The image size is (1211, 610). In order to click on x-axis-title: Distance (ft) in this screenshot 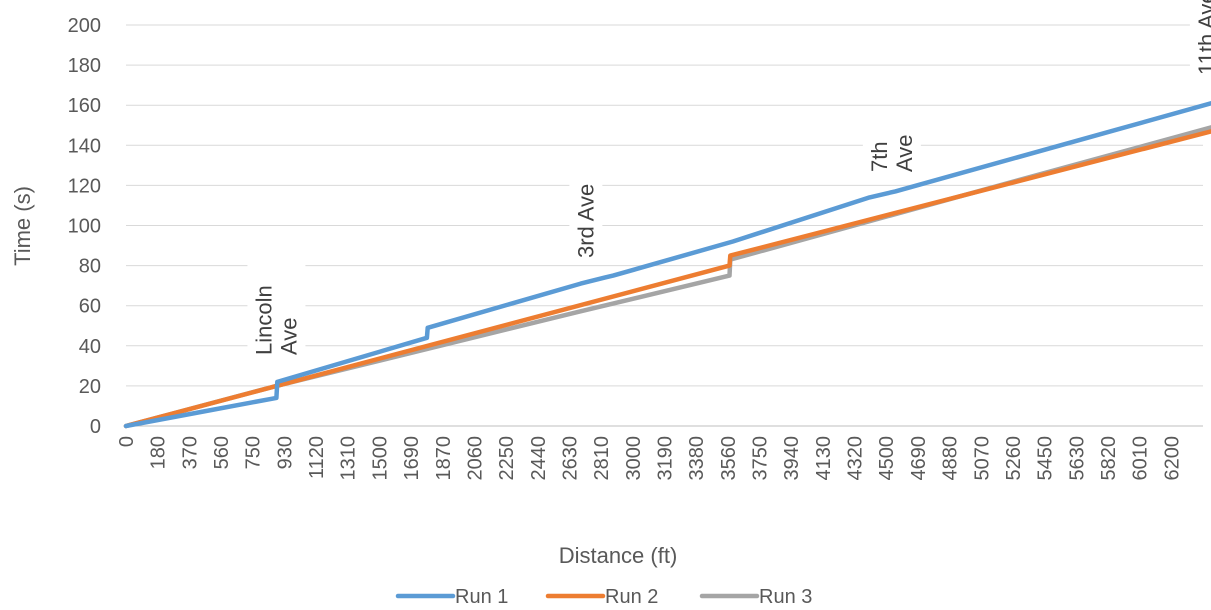, I will do `click(618, 555)`.